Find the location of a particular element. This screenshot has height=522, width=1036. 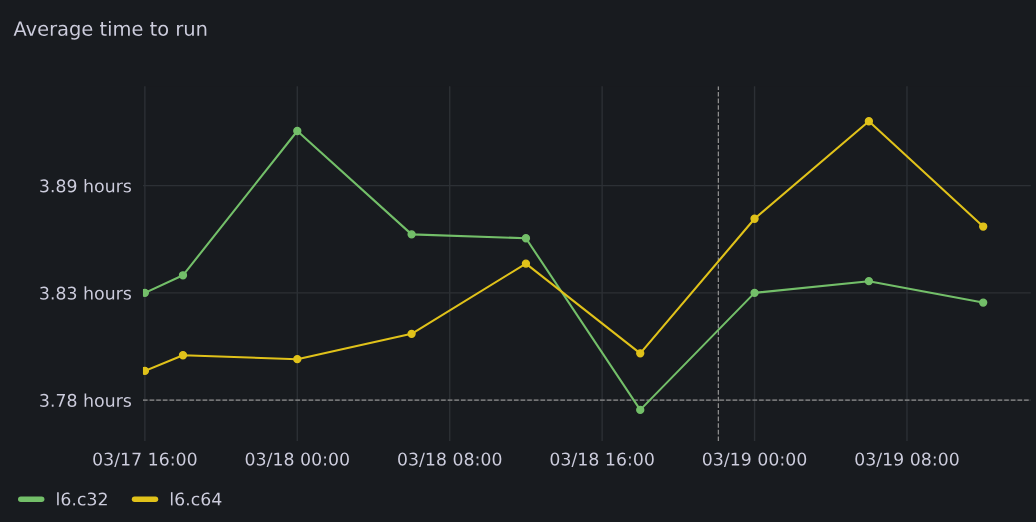

y-tick-label: 3.78 hours is located at coordinates (86, 400).